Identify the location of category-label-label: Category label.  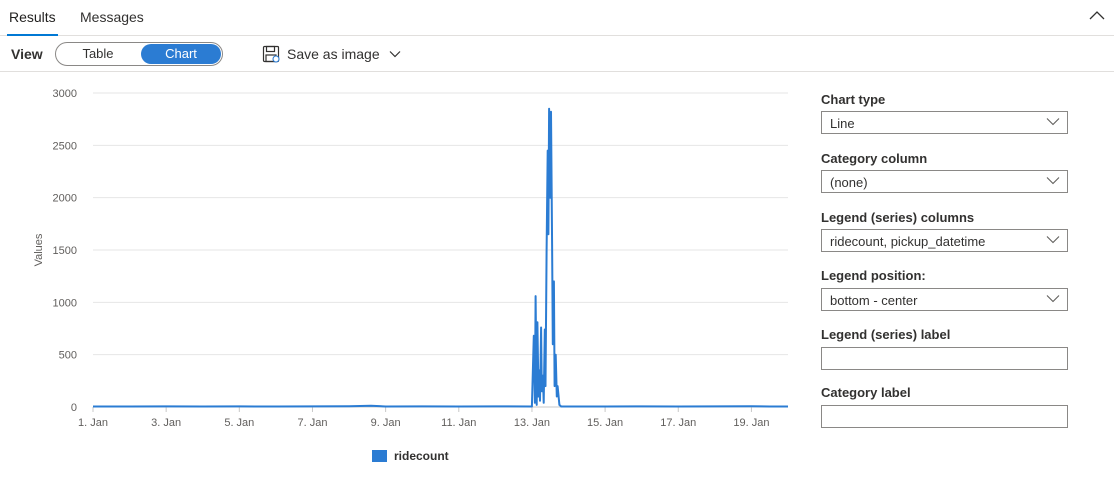
(866, 392).